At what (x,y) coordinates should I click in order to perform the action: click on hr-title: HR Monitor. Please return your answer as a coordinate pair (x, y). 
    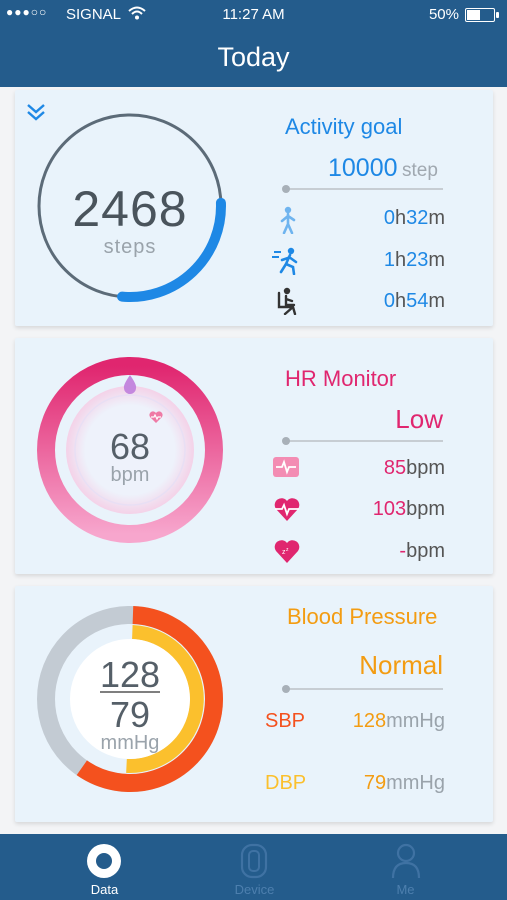
    Looking at the image, I should click on (341, 378).